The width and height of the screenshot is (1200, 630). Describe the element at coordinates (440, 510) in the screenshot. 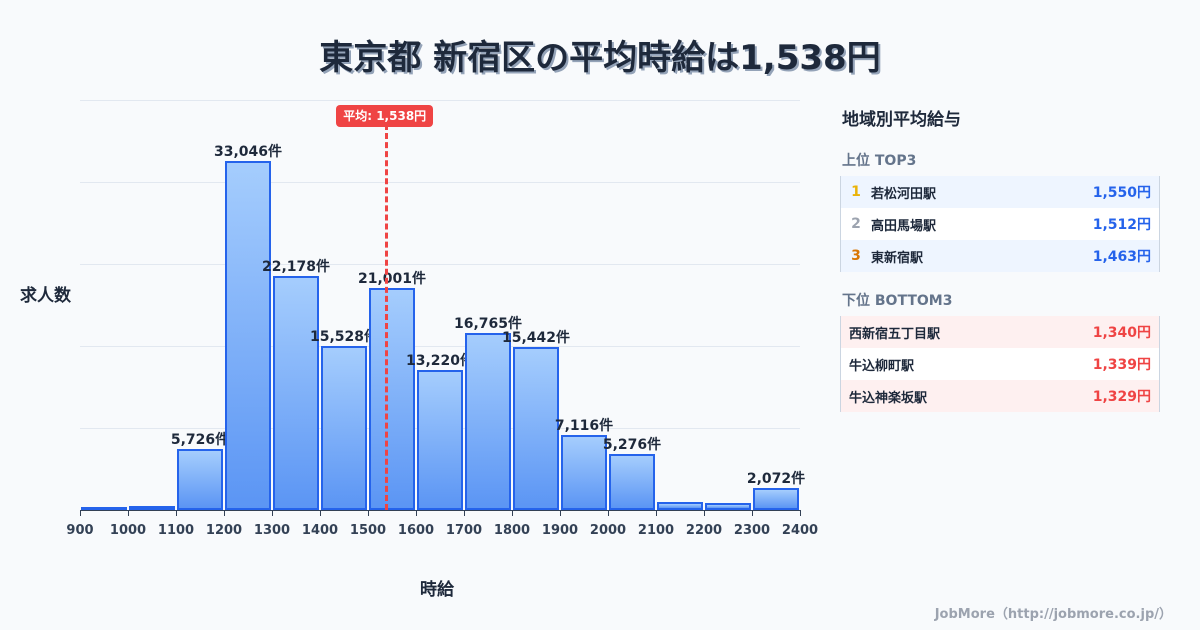

I see `x-axis-line` at that location.